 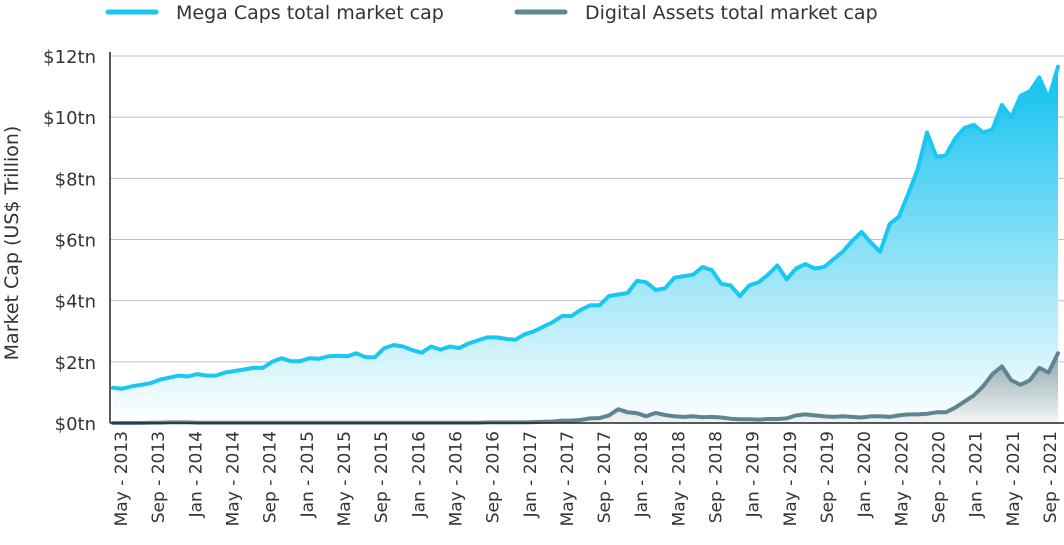 What do you see at coordinates (69, 57) in the screenshot?
I see `y-tick-label: $12tn` at bounding box center [69, 57].